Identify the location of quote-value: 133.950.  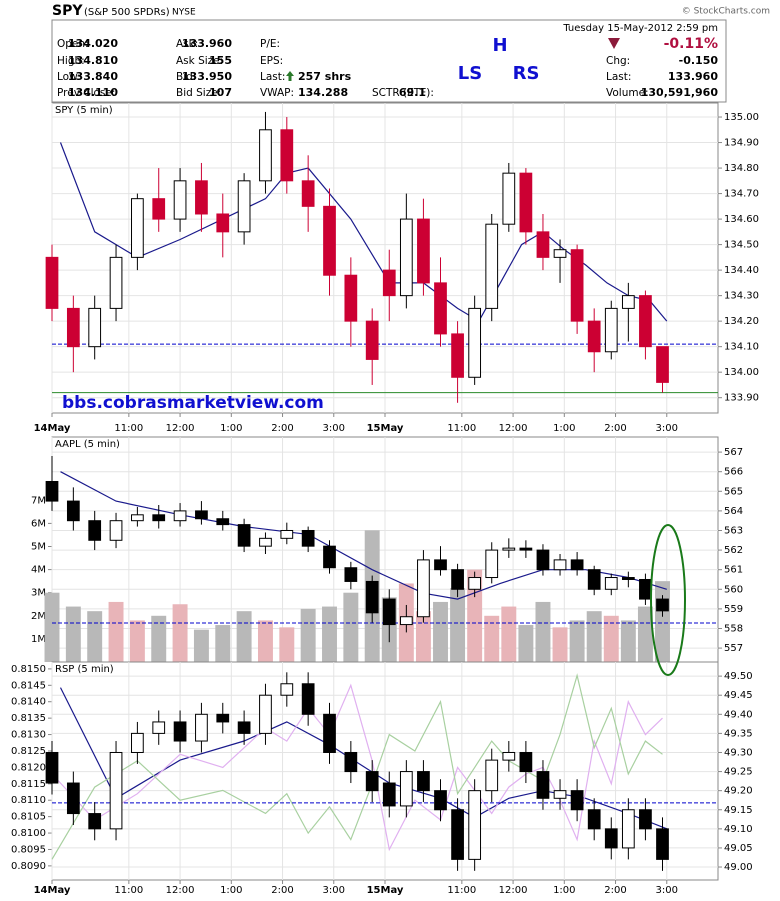
(207, 76).